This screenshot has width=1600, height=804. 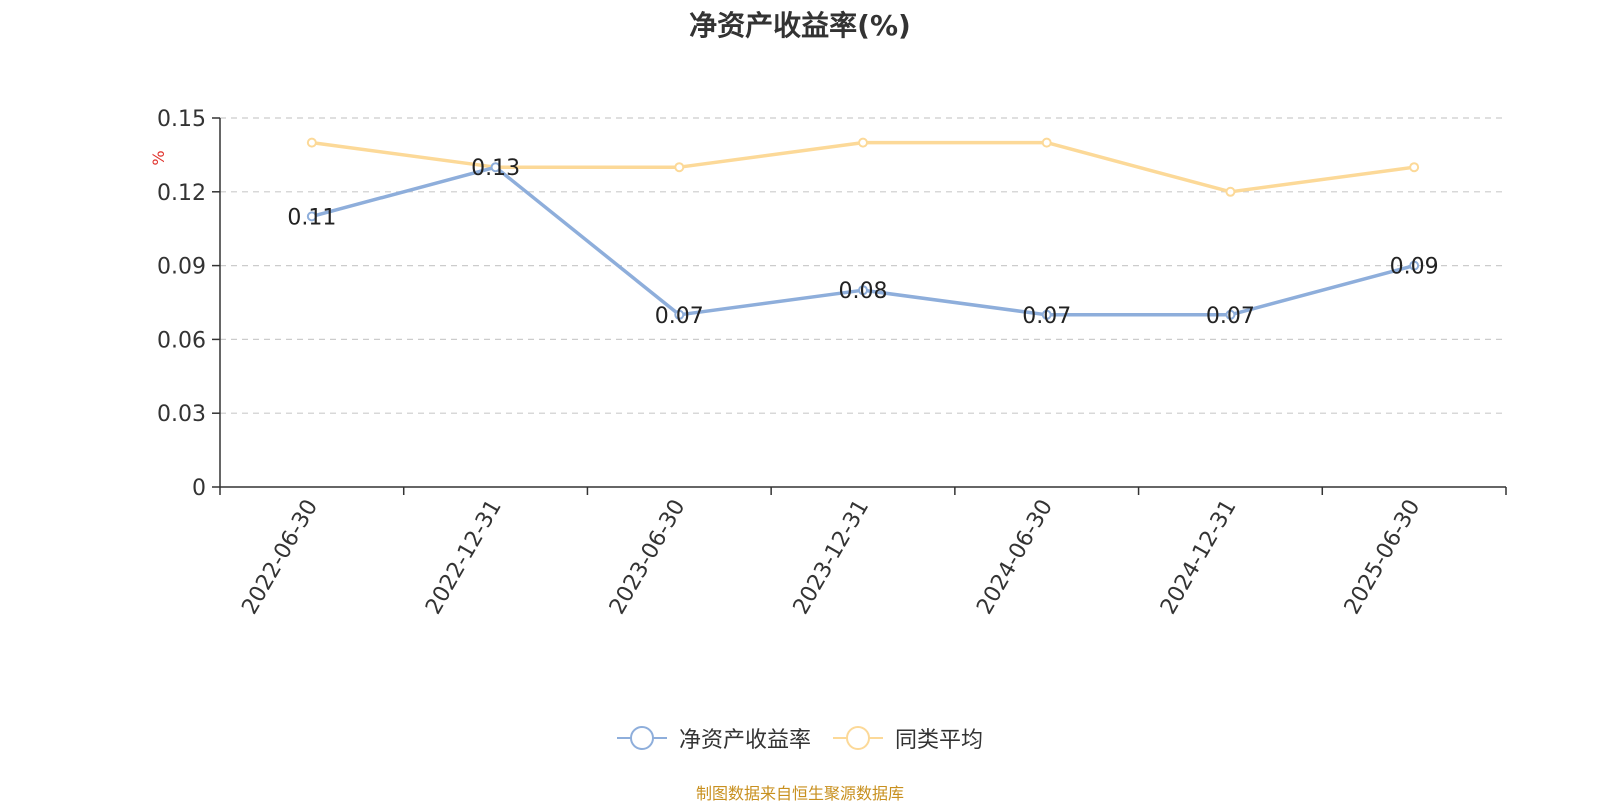 I want to click on legend-item-roe: 净资产收益率, so click(x=713, y=738).